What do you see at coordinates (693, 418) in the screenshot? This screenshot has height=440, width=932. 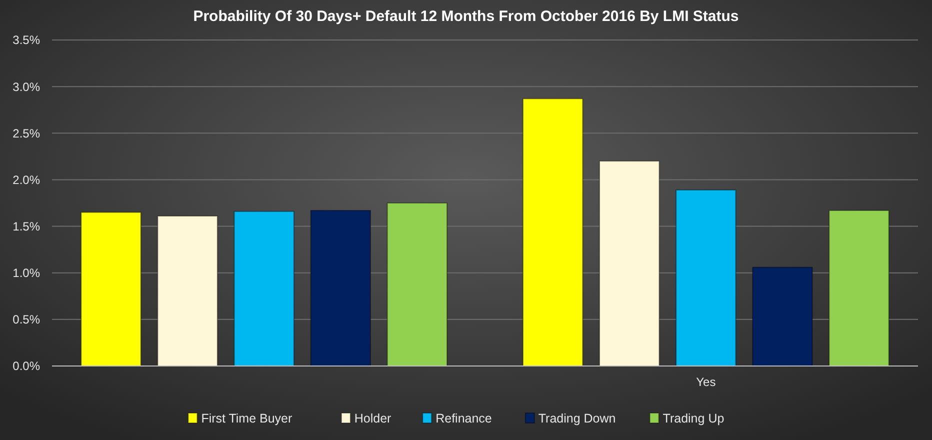 I see `legend-label: Trading Up` at bounding box center [693, 418].